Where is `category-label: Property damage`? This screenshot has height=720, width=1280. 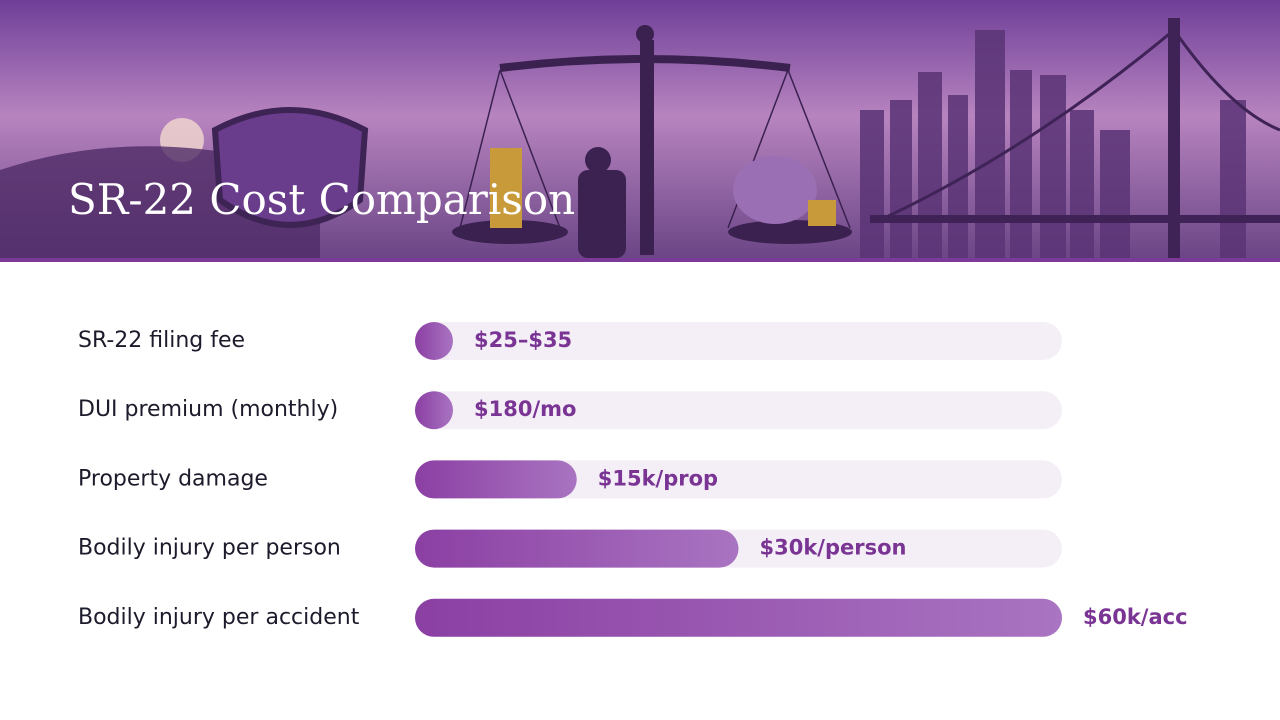
category-label: Property damage is located at coordinates (173, 478).